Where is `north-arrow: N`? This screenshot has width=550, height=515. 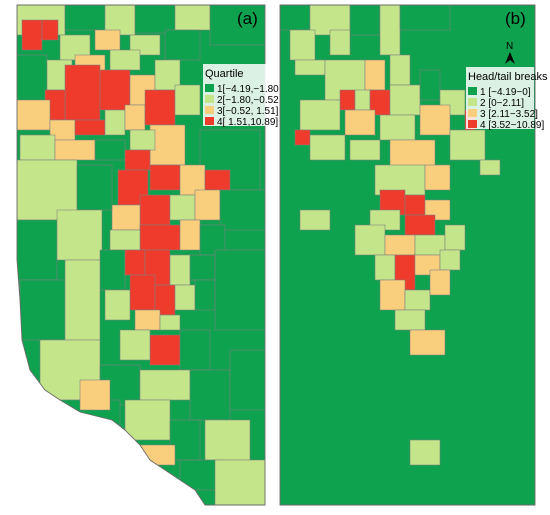 north-arrow: N is located at coordinates (510, 52).